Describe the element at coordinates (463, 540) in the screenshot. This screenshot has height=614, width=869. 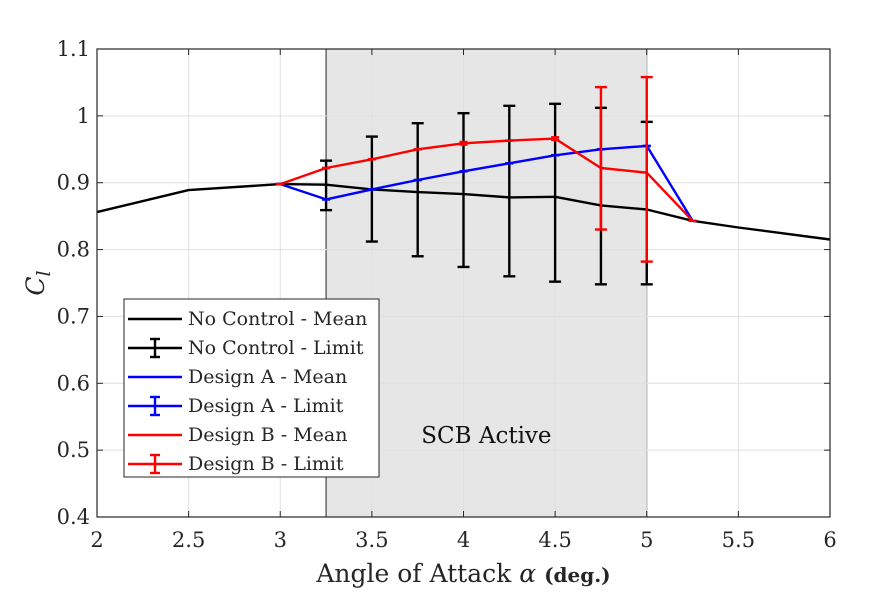
I see `x-tick-label: 4` at that location.